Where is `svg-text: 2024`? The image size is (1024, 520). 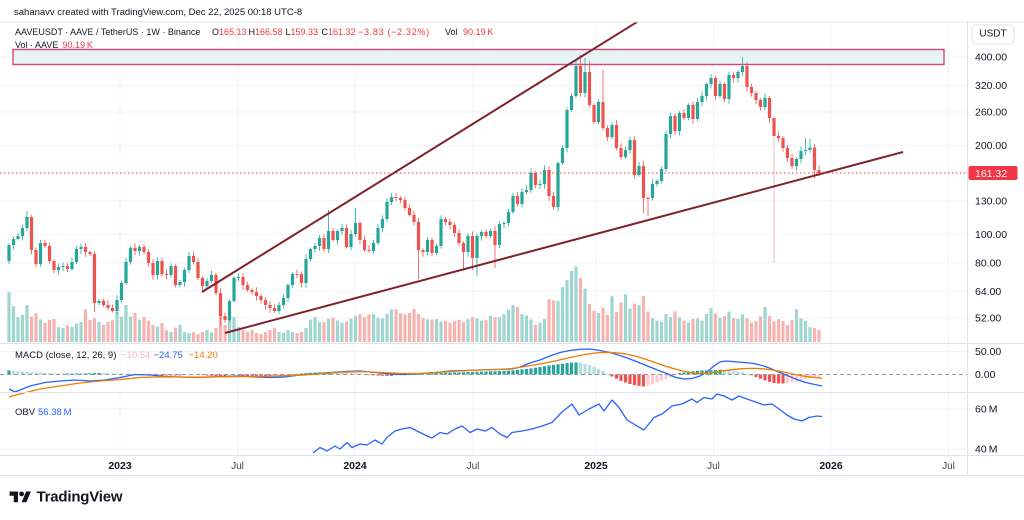
svg-text: 2024 is located at coordinates (355, 466).